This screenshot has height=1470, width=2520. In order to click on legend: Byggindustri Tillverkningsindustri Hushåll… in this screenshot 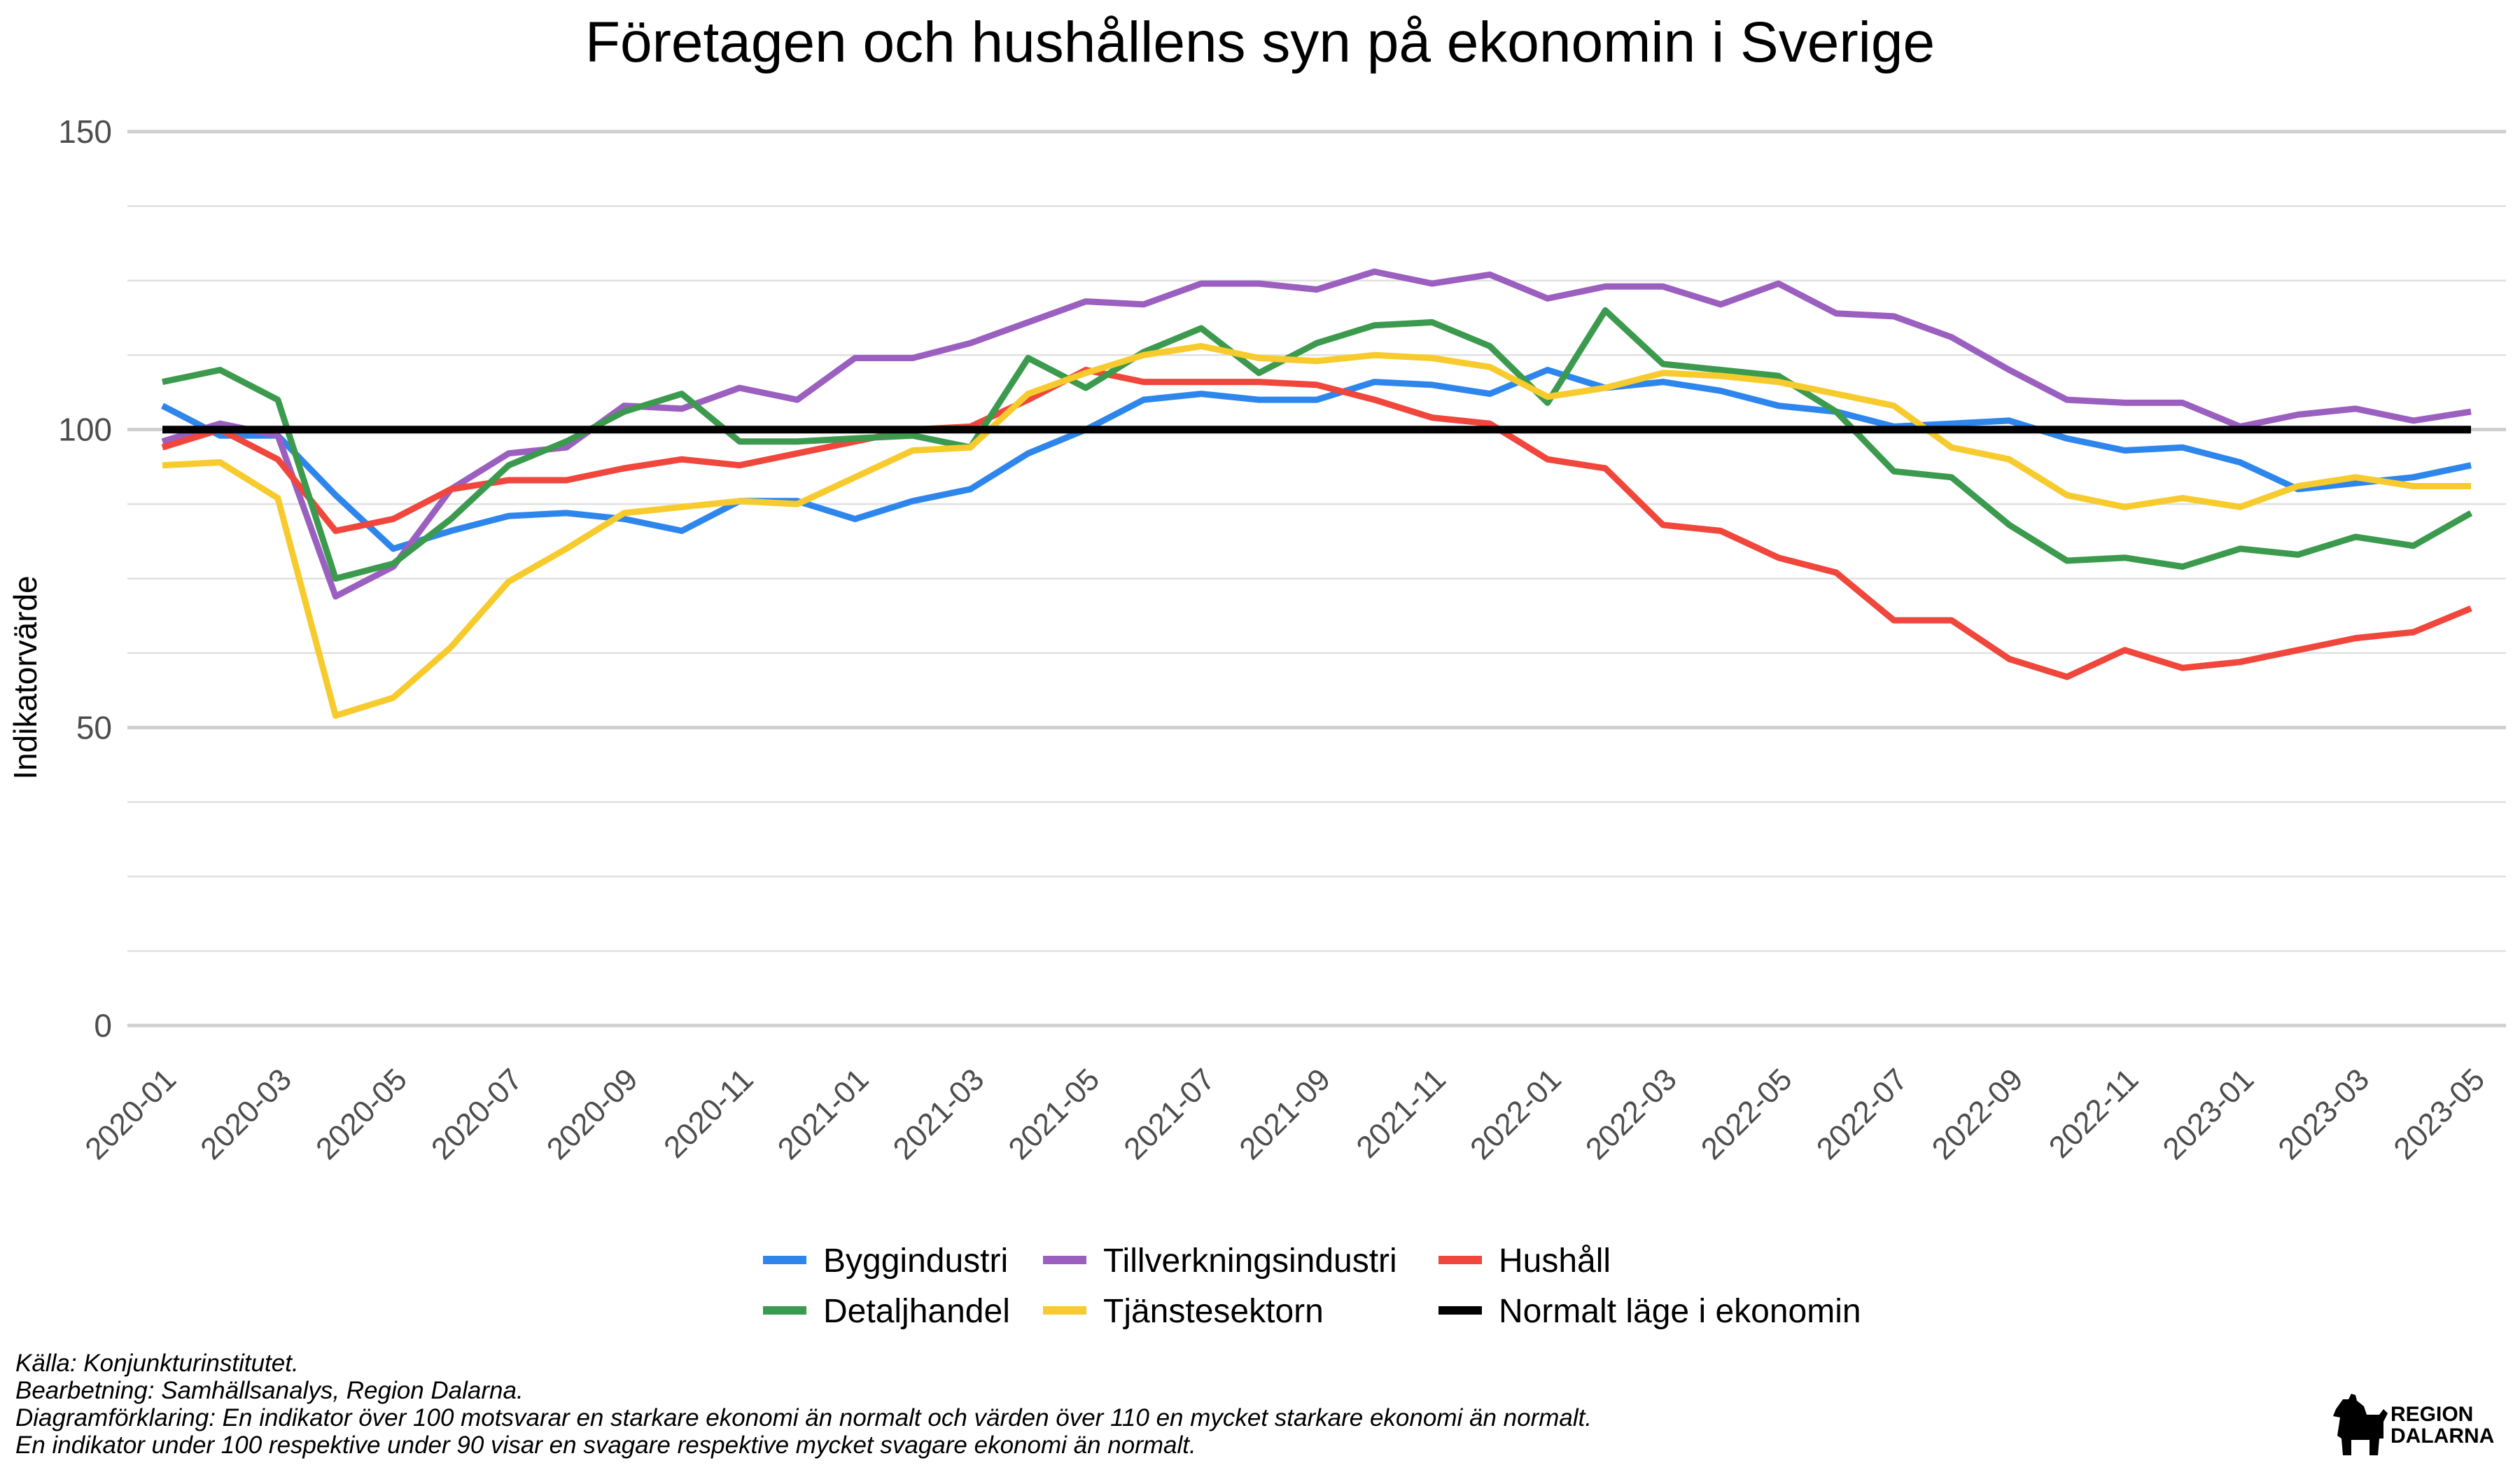, I will do `click(1312, 1286)`.